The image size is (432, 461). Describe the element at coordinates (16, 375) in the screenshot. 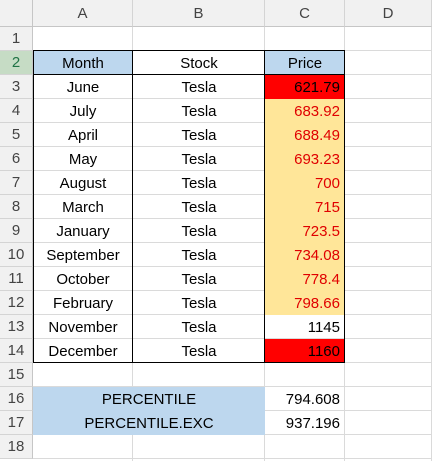

I see `row-header-15: 15` at that location.